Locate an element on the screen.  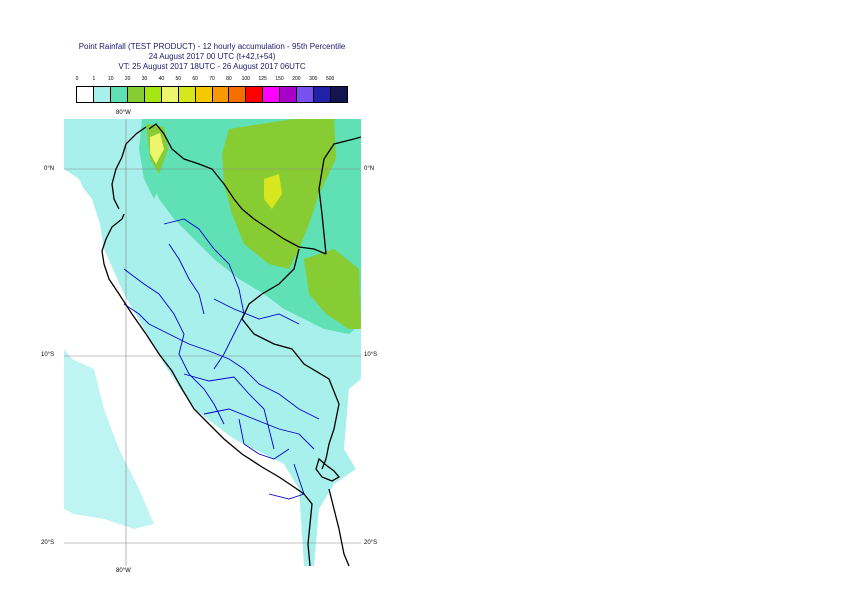
lat-label-left-10: 10°S is located at coordinates (48, 355).